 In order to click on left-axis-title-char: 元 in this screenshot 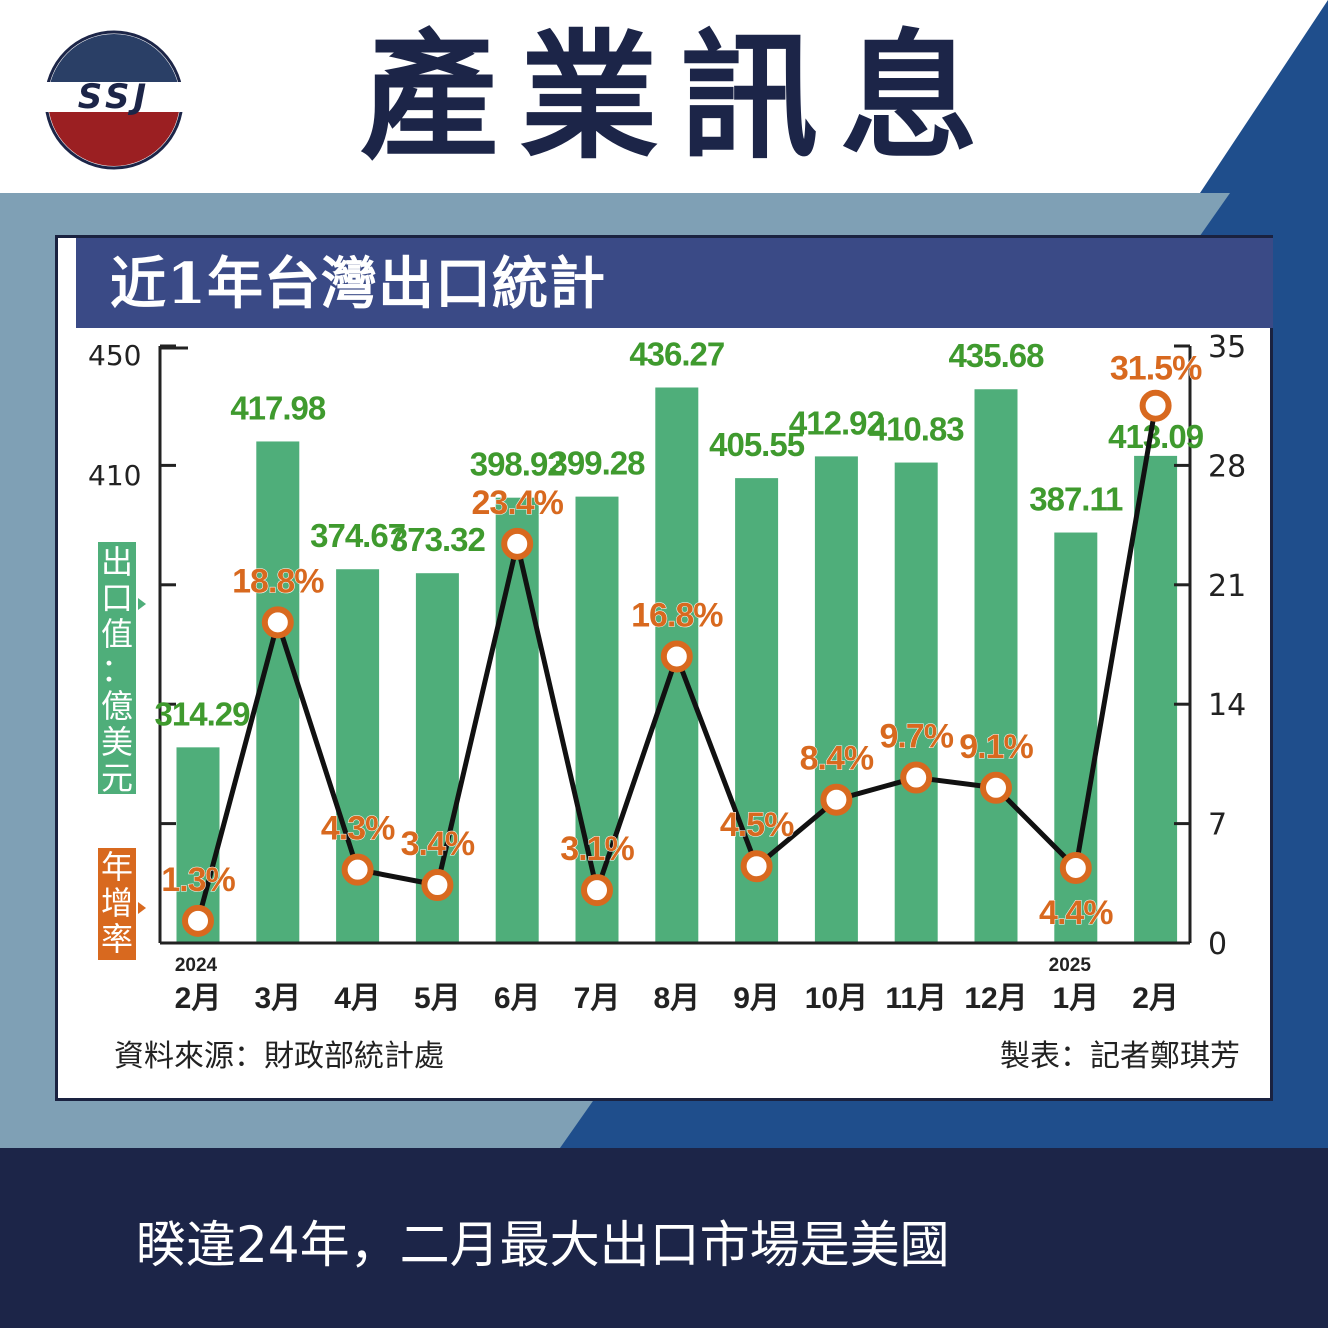, I will do `click(117, 778)`.